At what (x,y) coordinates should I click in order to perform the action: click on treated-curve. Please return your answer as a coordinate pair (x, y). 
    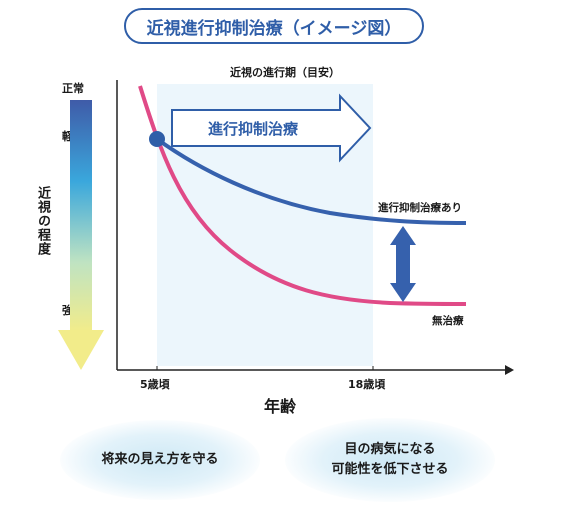
    Looking at the image, I should click on (311, 181).